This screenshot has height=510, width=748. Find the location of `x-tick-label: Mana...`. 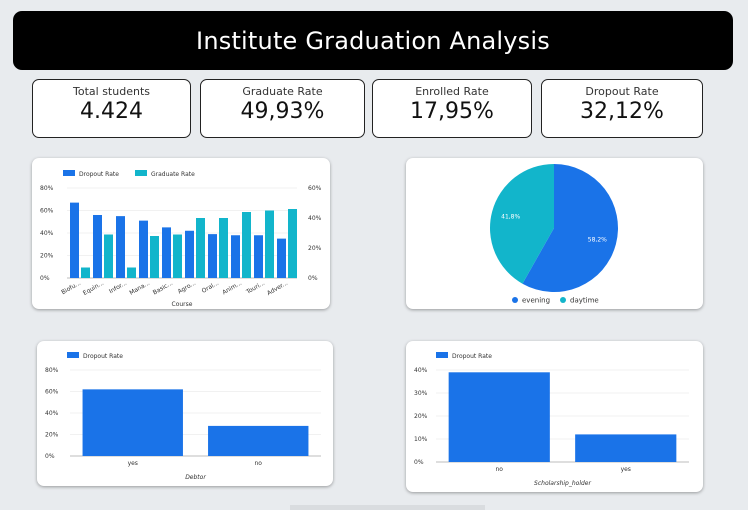

x-tick-label: Mana... is located at coordinates (139, 288).